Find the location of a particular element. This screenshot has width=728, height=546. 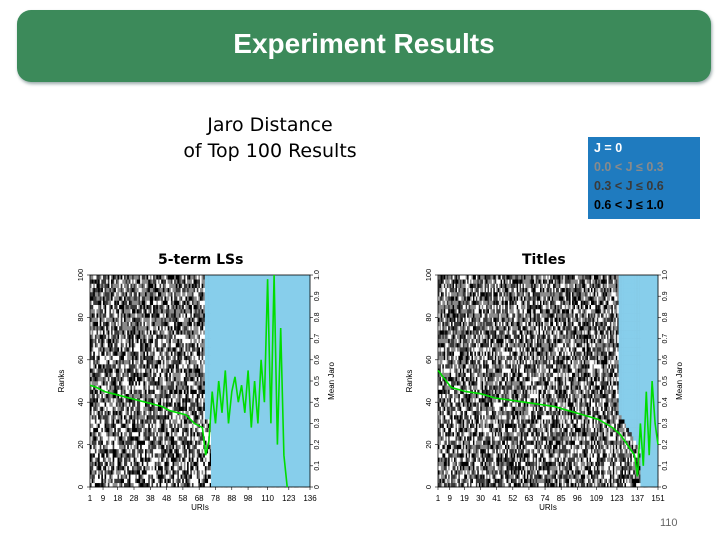

chart-subtitle: Jaro Distance of Top 100 Results is located at coordinates (270, 138).